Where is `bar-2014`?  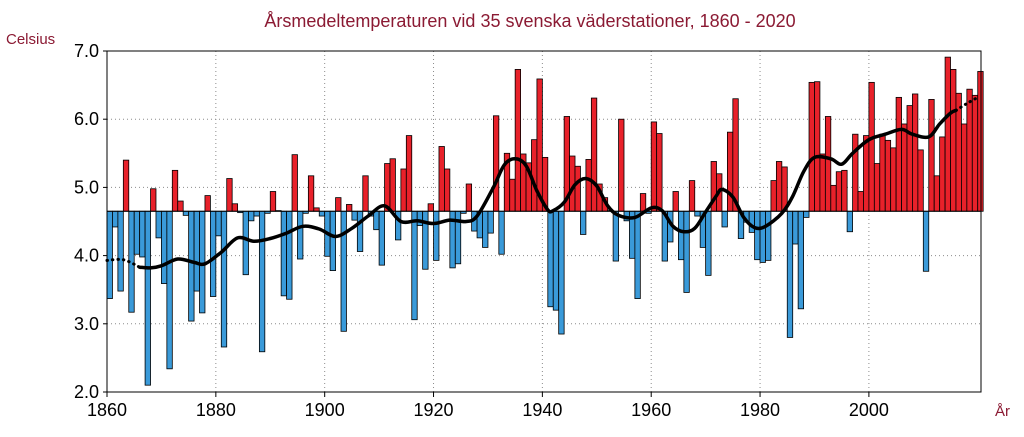 bar-2014 is located at coordinates (947, 134).